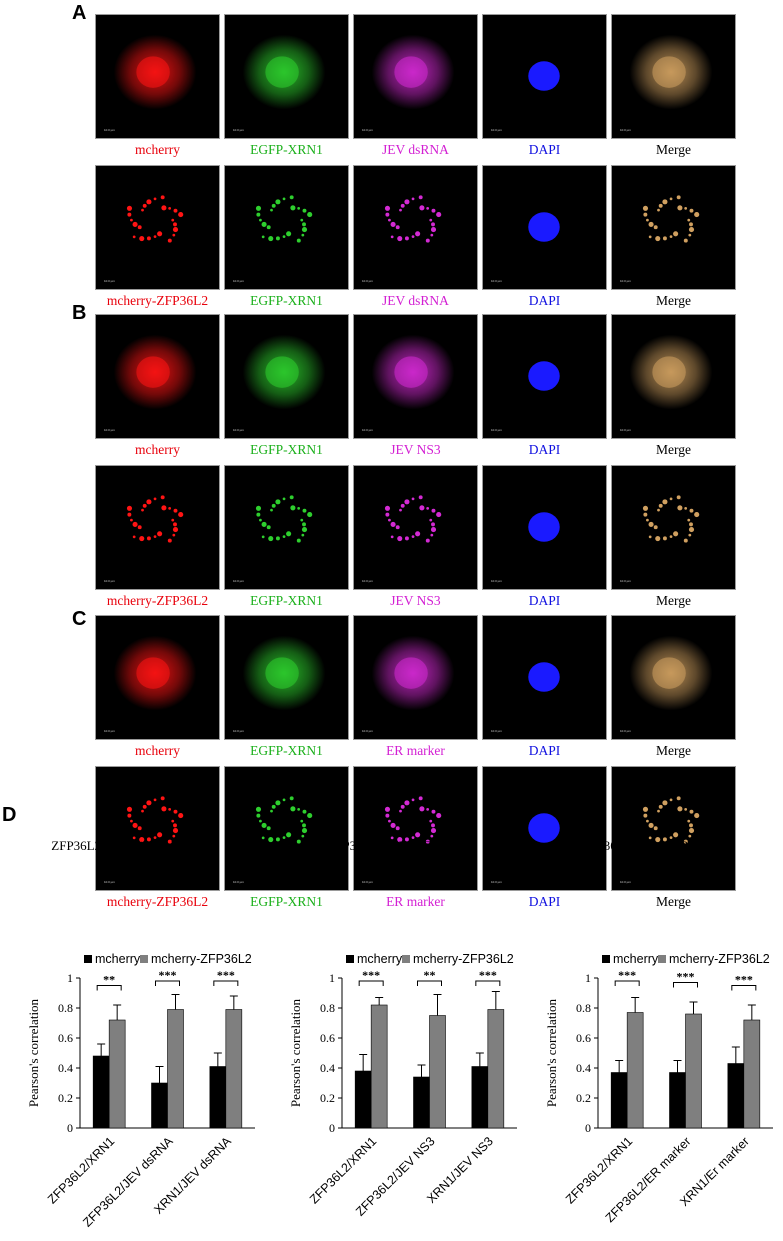 The image size is (783, 1241). Describe the element at coordinates (129, 845) in the screenshot. I see `chart-title: ZFP36L2/XRN1/JEV dsRNA` at that location.